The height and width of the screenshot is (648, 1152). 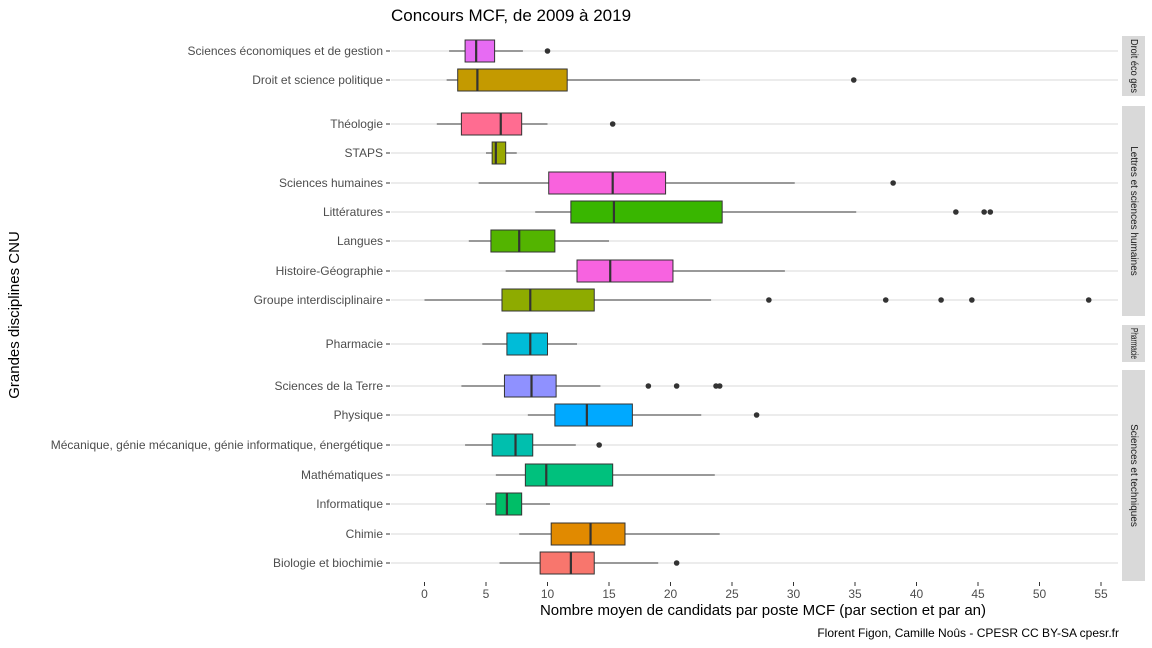 What do you see at coordinates (917, 594) in the screenshot?
I see `x-tick-label: 40` at bounding box center [917, 594].